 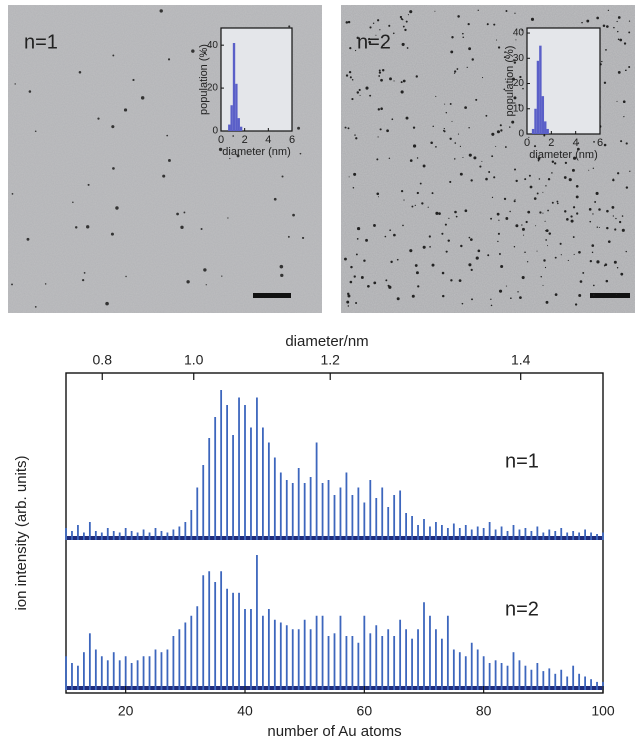 What do you see at coordinates (204, 79) in the screenshot?
I see `y-axis-label: population (%)` at bounding box center [204, 79].